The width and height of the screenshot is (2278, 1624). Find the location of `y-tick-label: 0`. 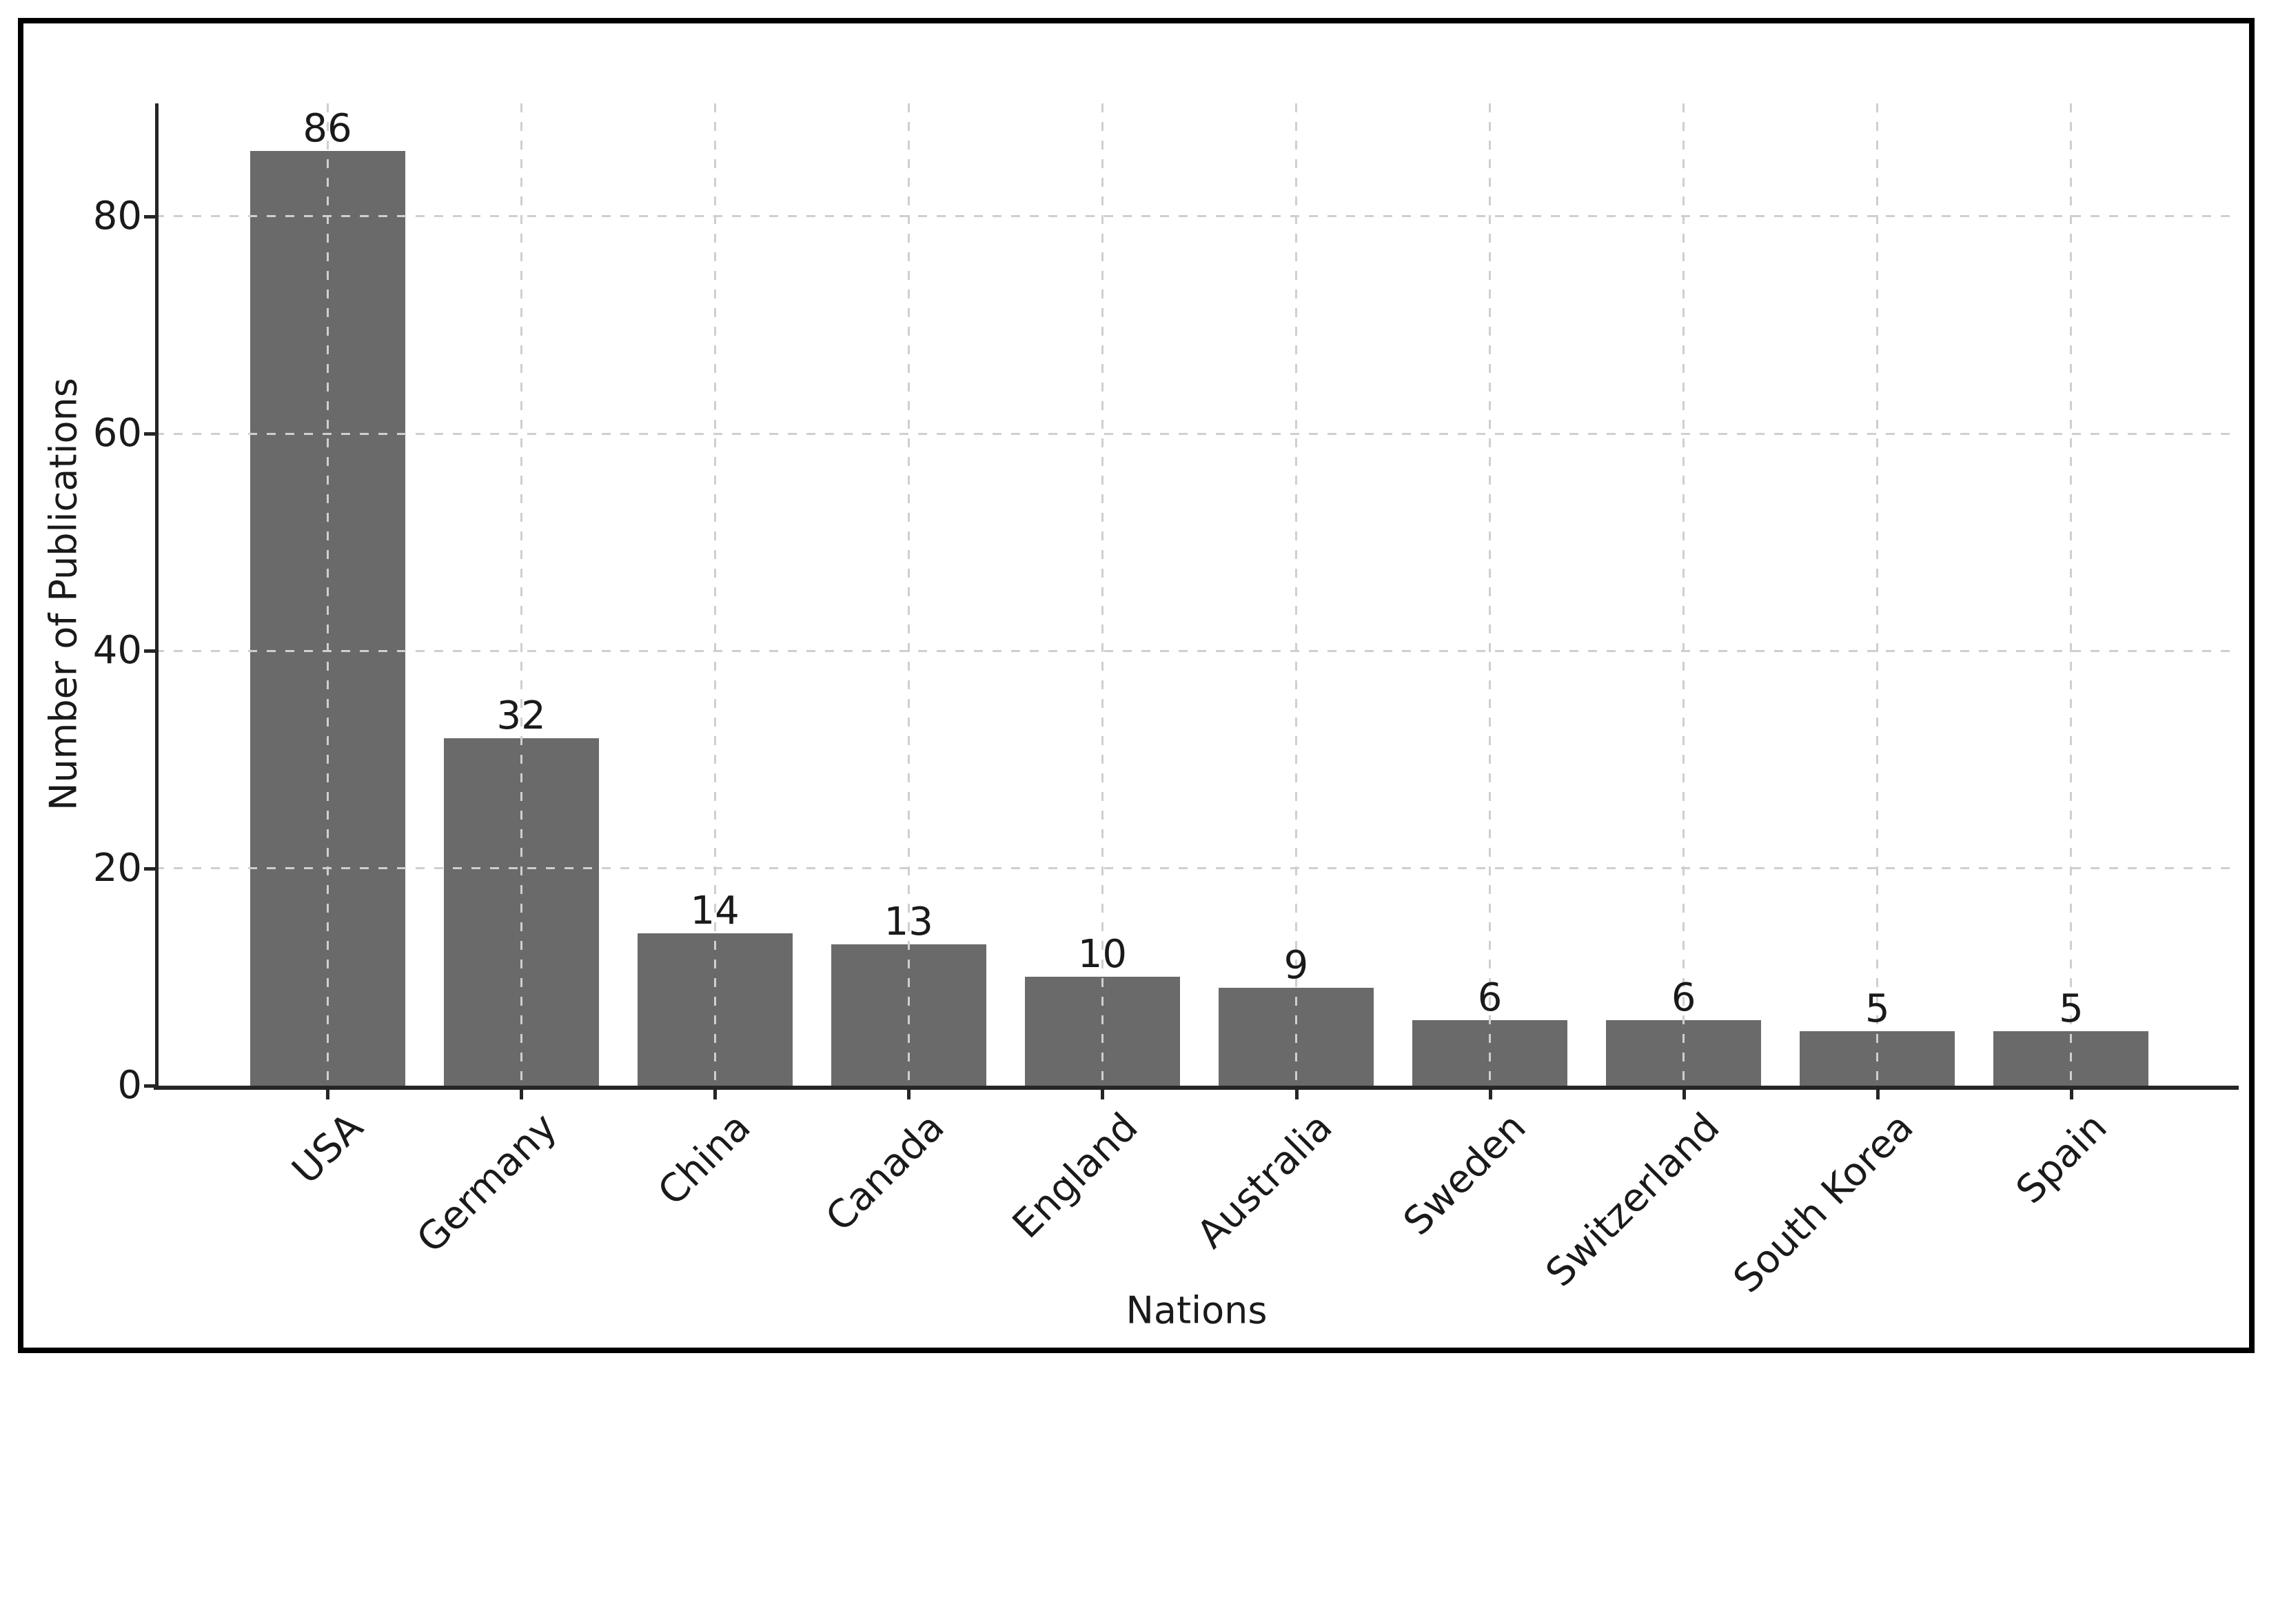

y-tick-label: 0 is located at coordinates (129, 1085).